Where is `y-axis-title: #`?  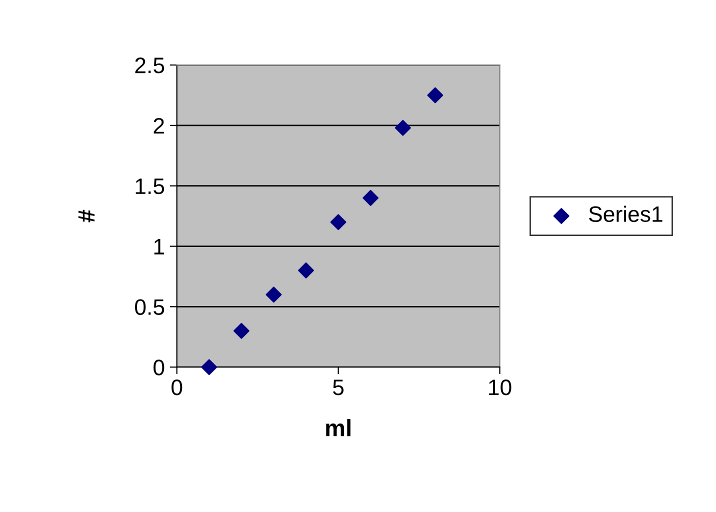 y-axis-title: # is located at coordinates (86, 216).